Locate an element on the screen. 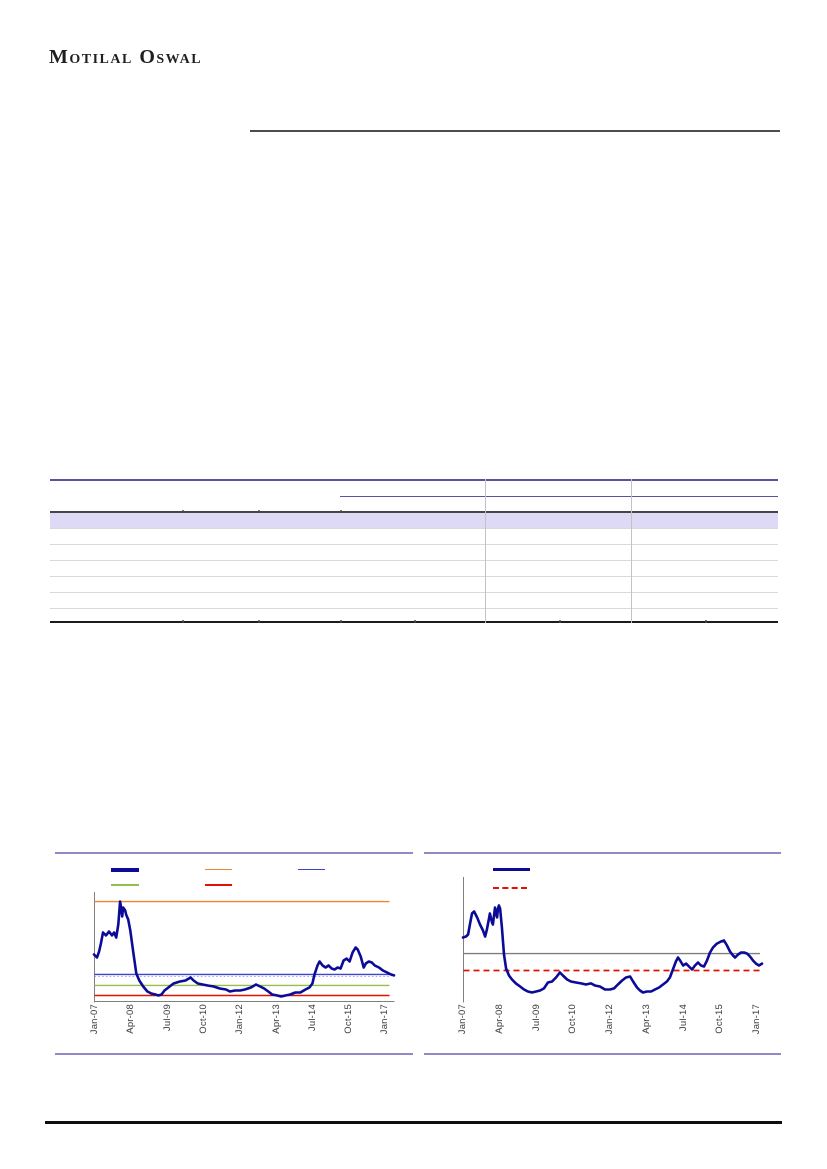  right-chart-plot is located at coordinates (612, 940).